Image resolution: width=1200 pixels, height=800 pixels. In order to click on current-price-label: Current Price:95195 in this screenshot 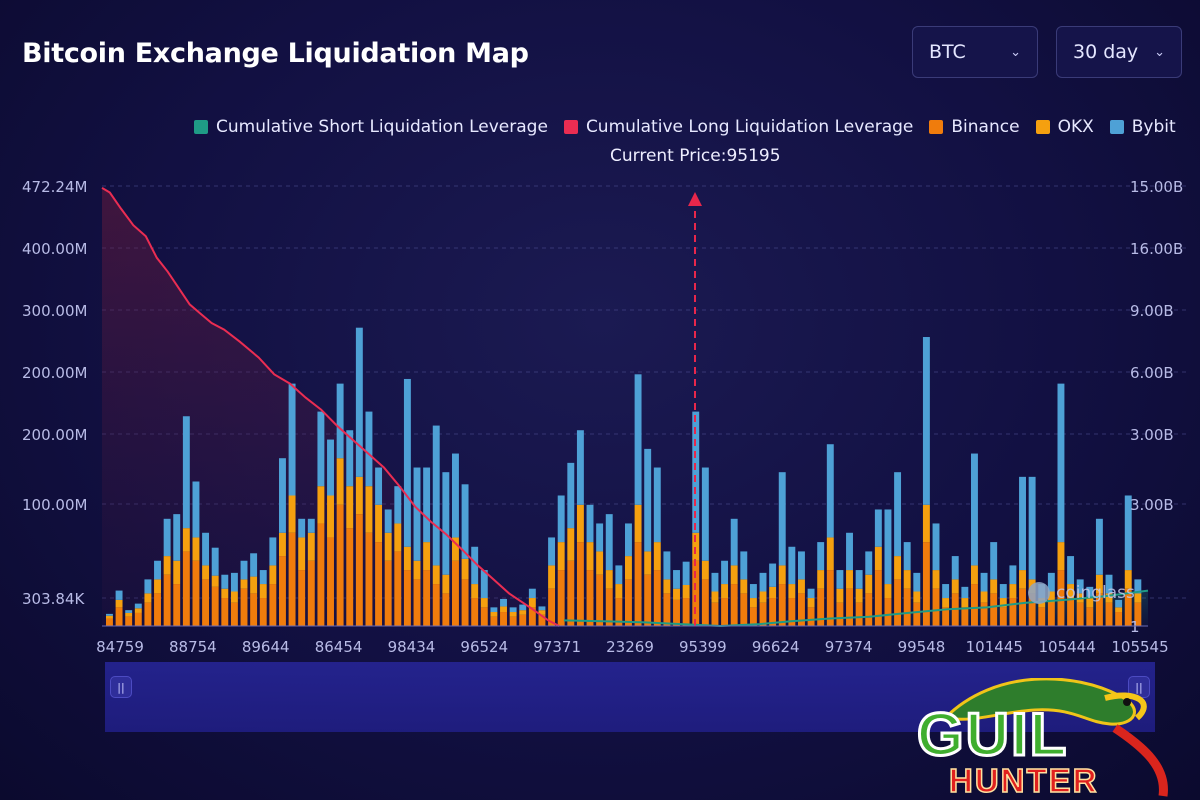, I will do `click(695, 156)`.